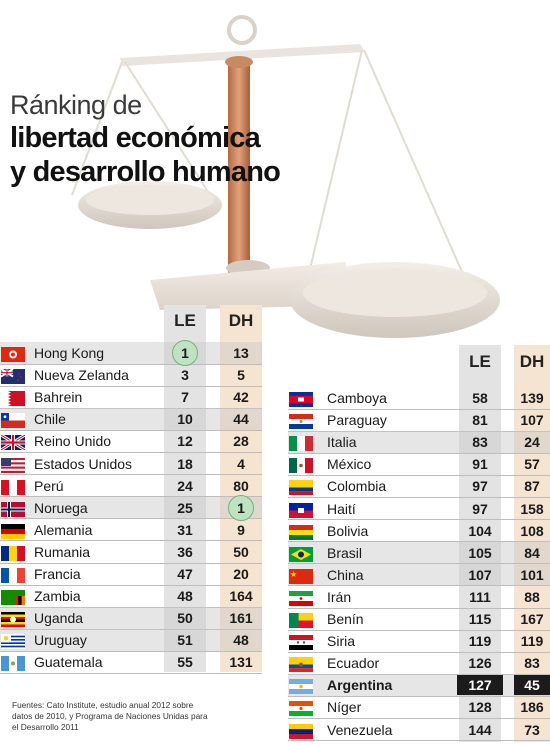 This screenshot has height=745, width=550. What do you see at coordinates (532, 442) in the screenshot?
I see `dh-rank: 24` at bounding box center [532, 442].